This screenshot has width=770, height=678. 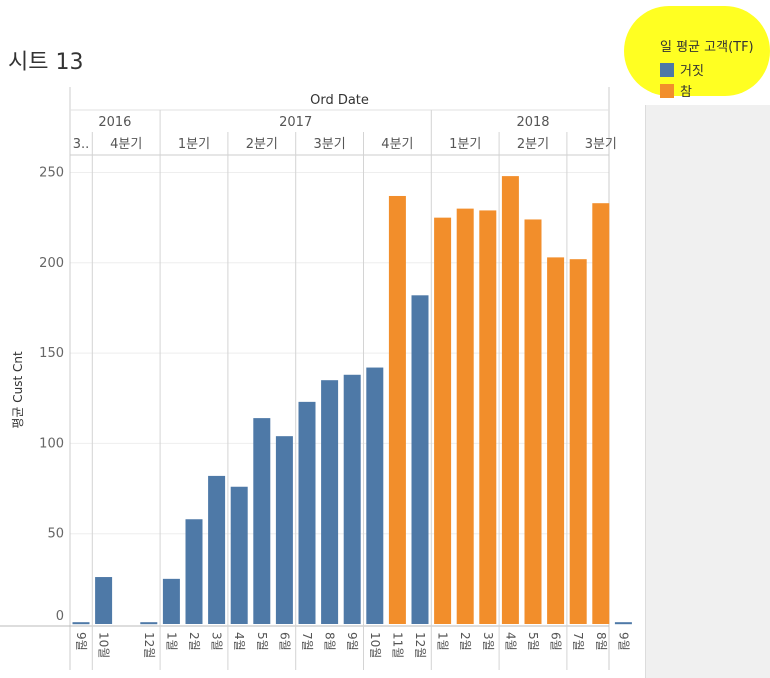 I want to click on legend-item-true: 참, so click(x=707, y=90).